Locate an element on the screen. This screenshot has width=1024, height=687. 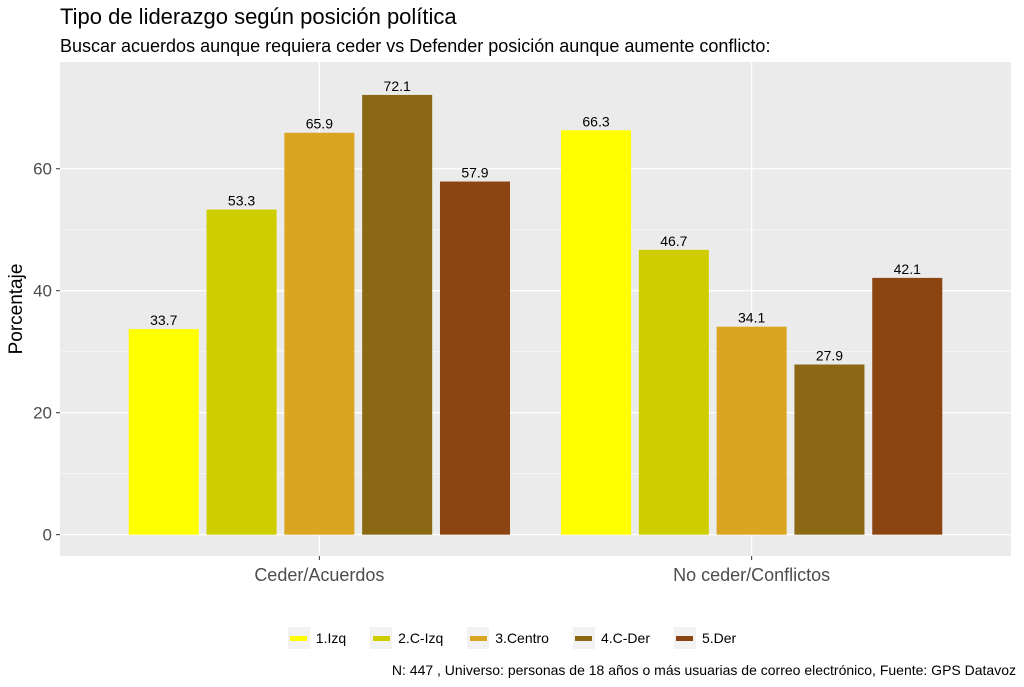
y-tick-label: 40 is located at coordinates (42, 291).